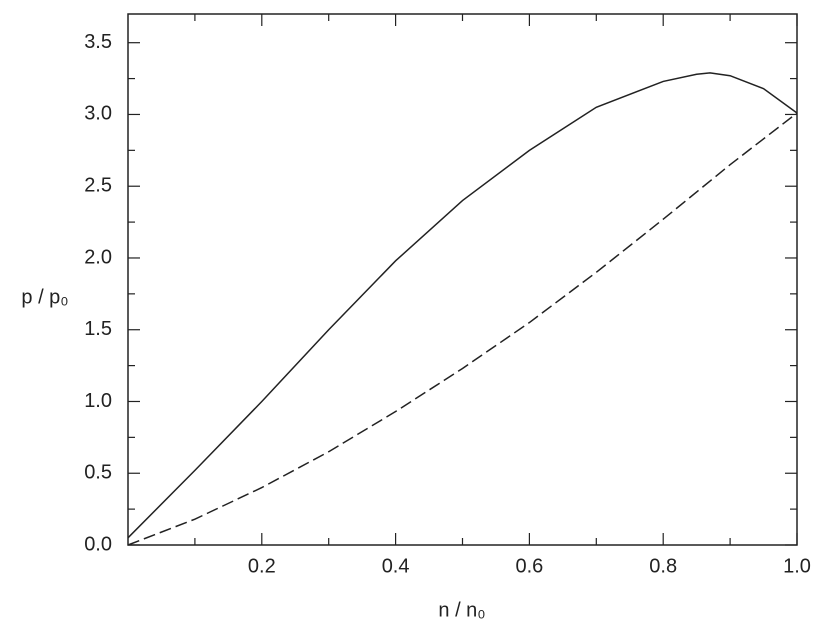 This screenshot has height=643, width=830. Describe the element at coordinates (98, 401) in the screenshot. I see `y-tick-label: 1.0` at that location.